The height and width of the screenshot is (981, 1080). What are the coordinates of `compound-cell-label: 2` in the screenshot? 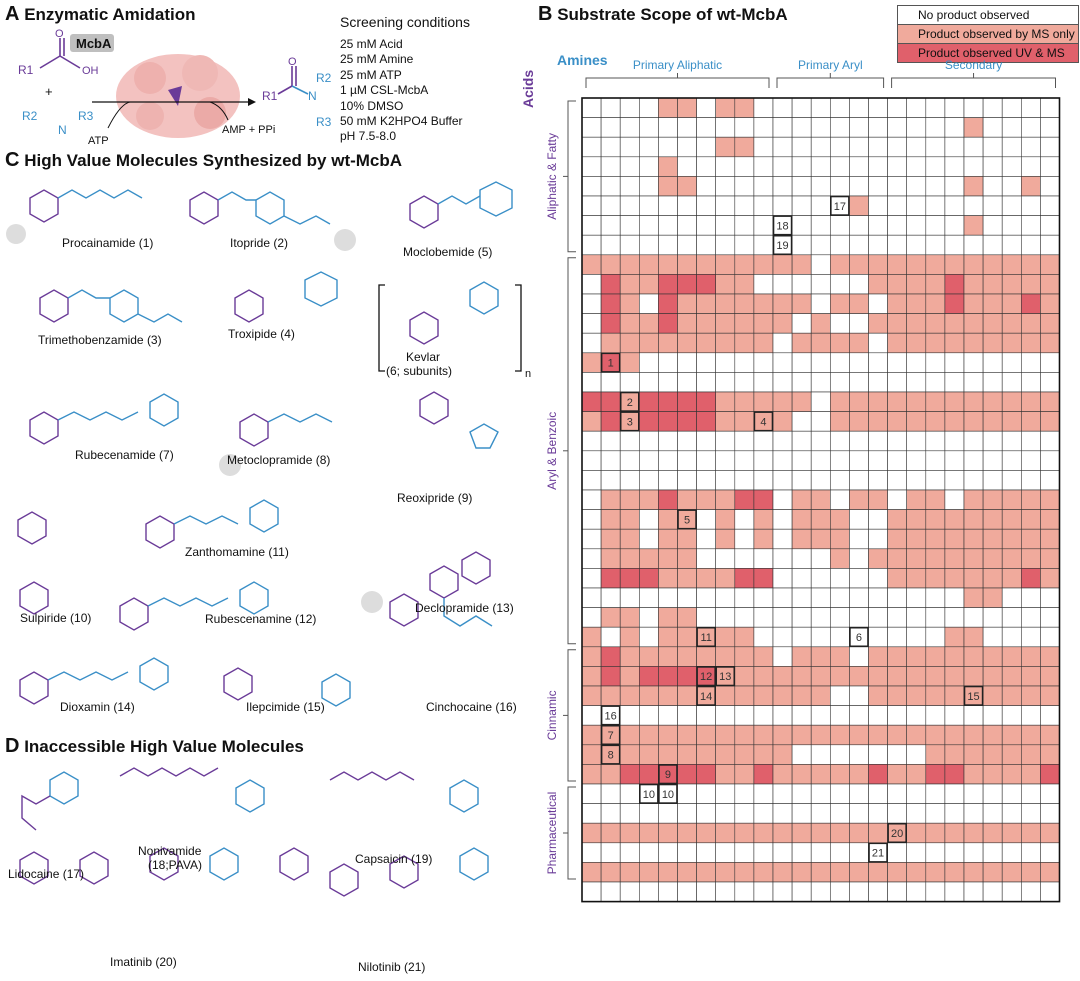 It's located at (630, 403).